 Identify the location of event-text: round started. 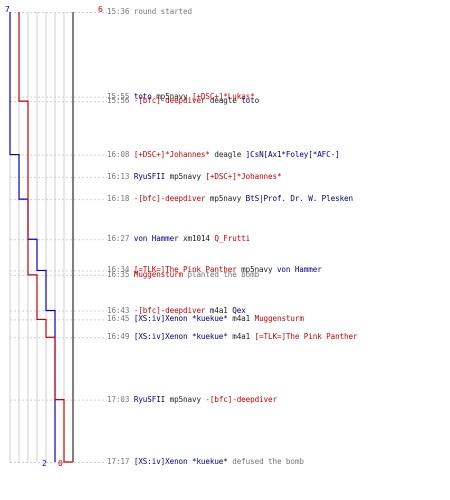
(162, 11).